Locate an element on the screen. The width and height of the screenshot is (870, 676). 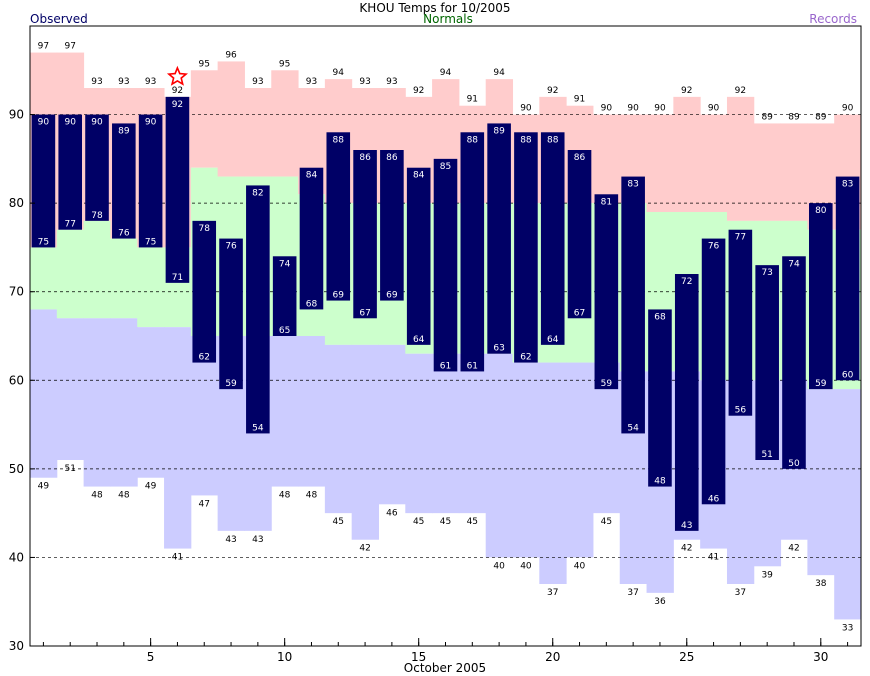
x-tick-label: 5 is located at coordinates (151, 657).